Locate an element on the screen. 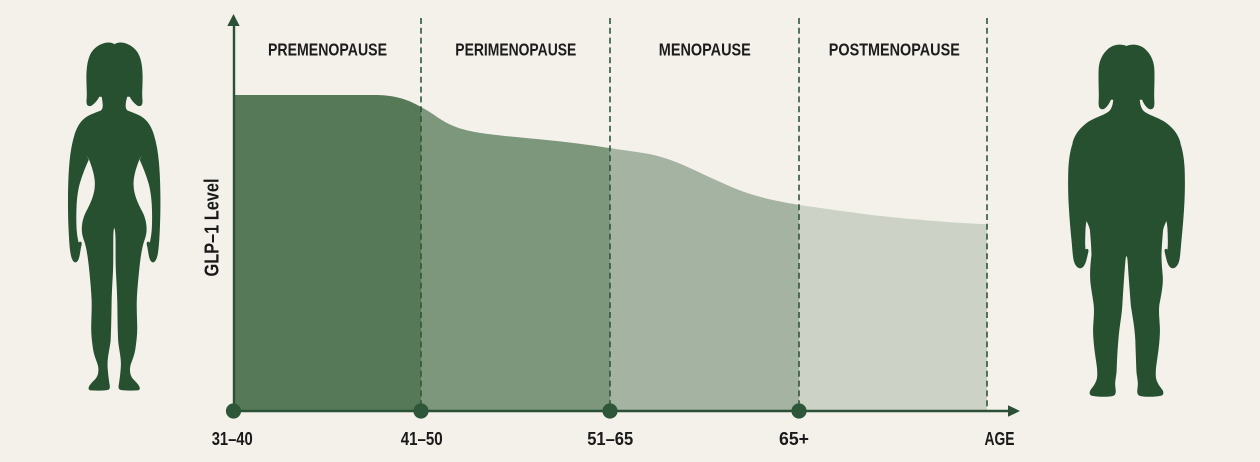 Image resolution: width=1260 pixels, height=462 pixels. svg-text: PERIMENOPAUSE is located at coordinates (515, 50).